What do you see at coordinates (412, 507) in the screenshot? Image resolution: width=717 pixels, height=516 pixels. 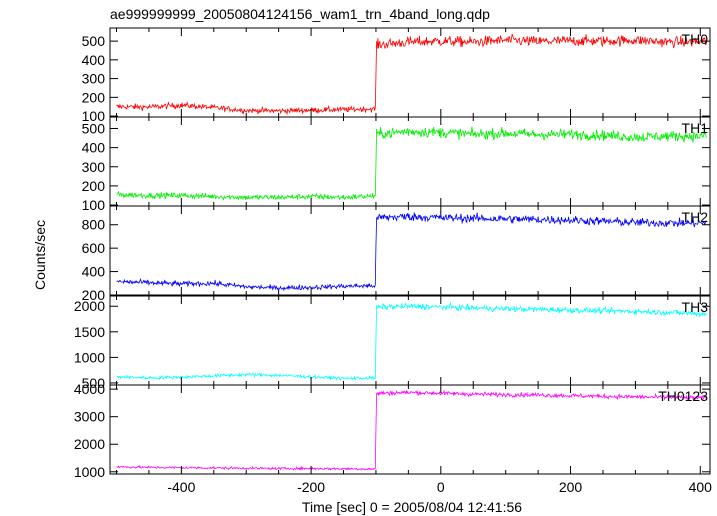 I see `x-axis-label: Time [sec] 0 = 2005/08/04 12:41:56` at bounding box center [412, 507].